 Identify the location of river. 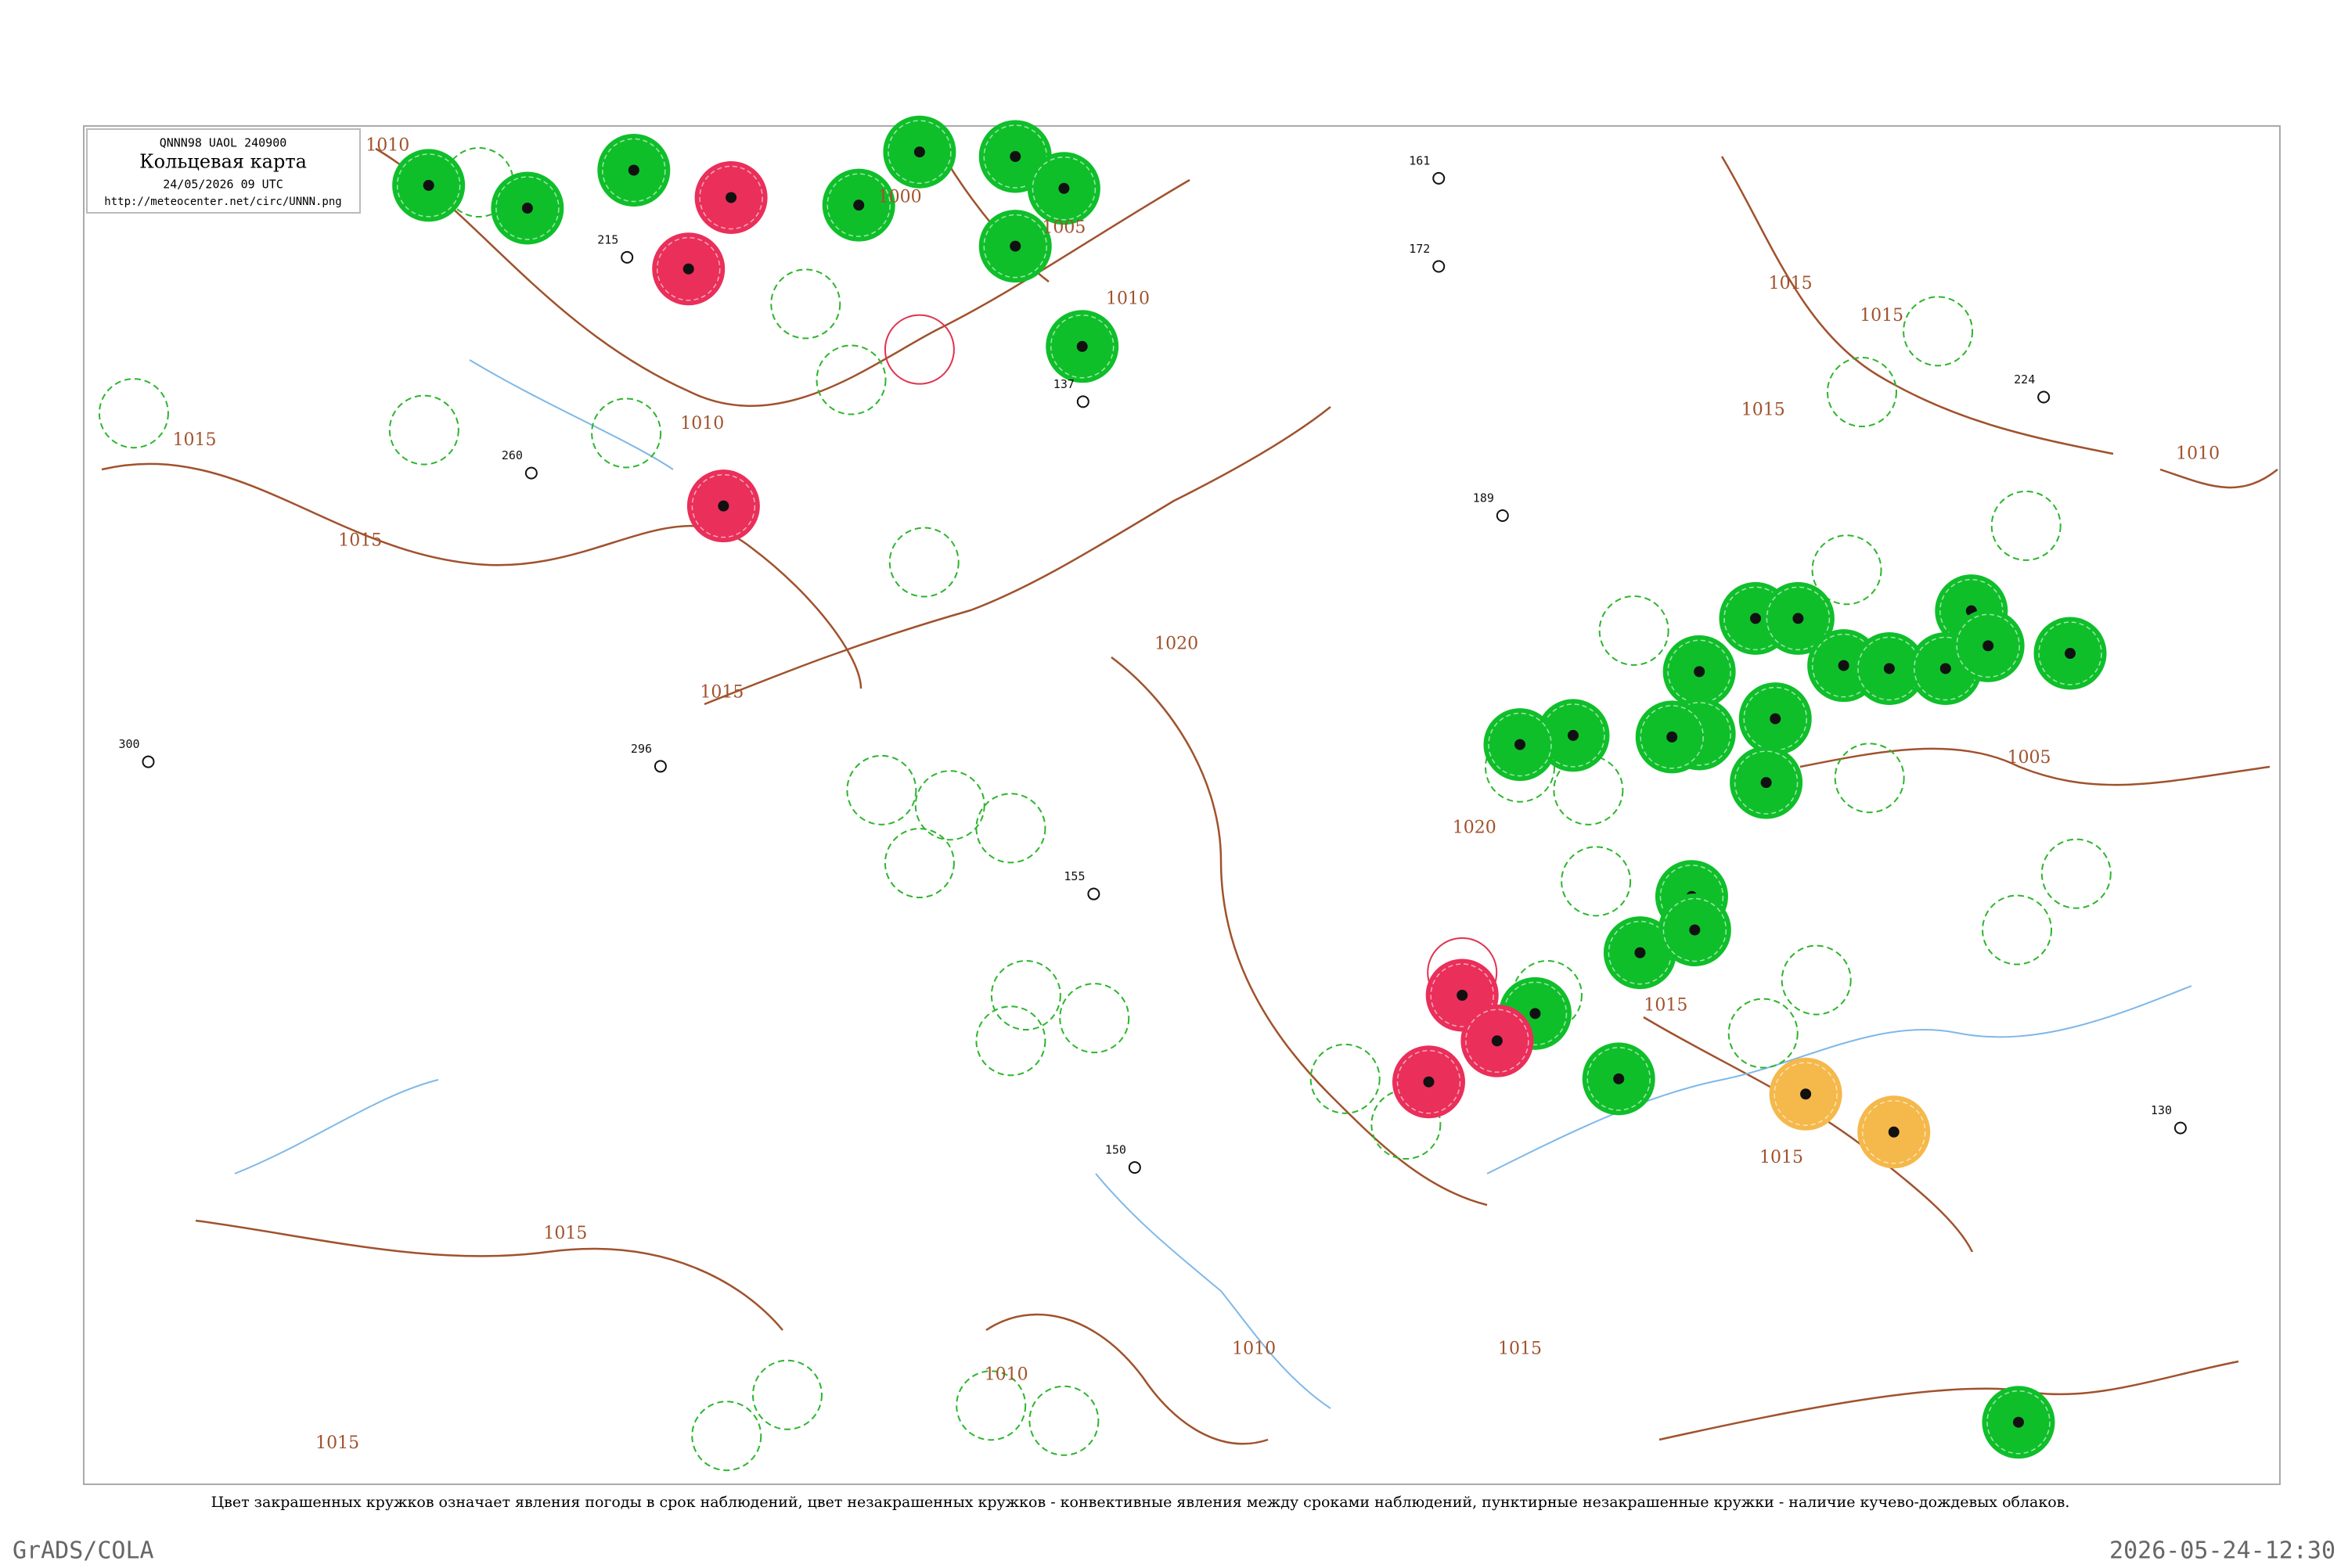
(1213, 1291).